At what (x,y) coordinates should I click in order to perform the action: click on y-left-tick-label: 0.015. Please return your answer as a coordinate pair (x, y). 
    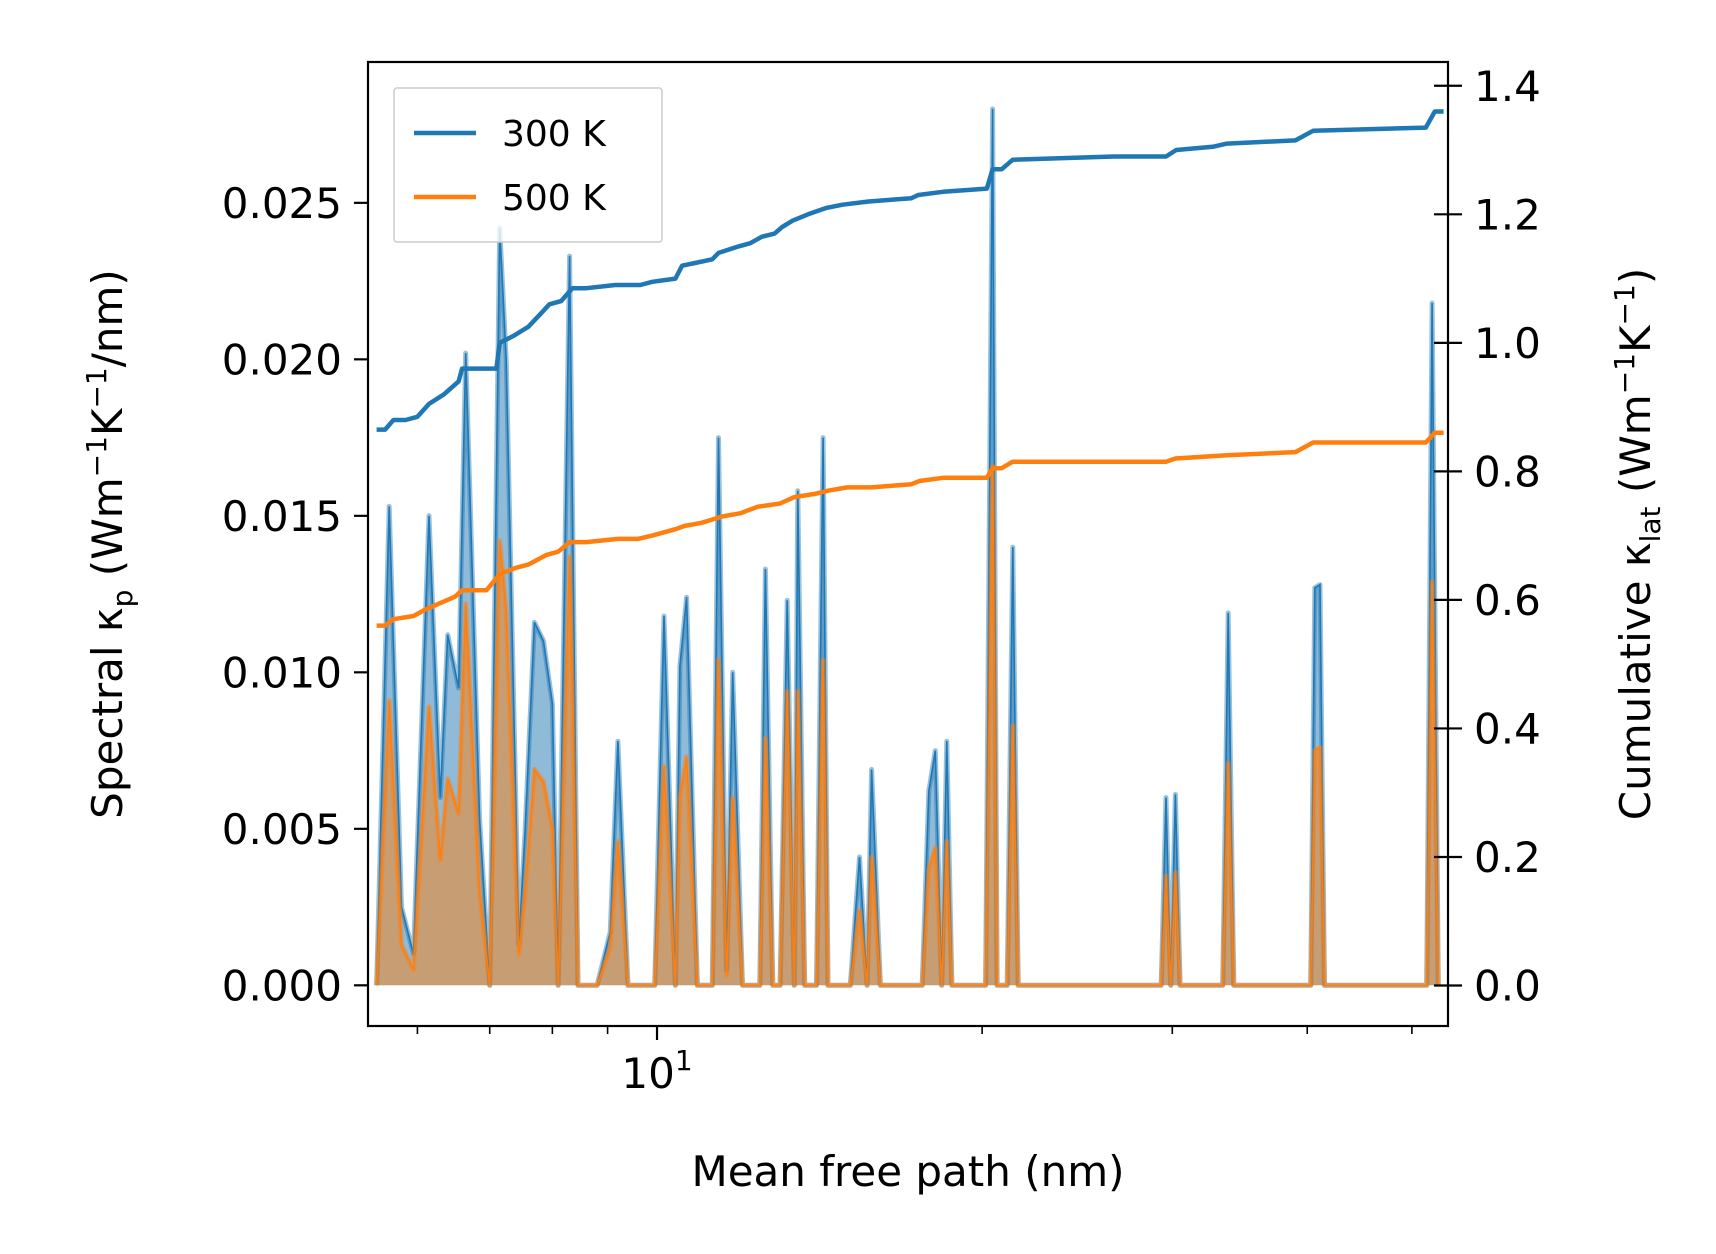
    Looking at the image, I should click on (282, 516).